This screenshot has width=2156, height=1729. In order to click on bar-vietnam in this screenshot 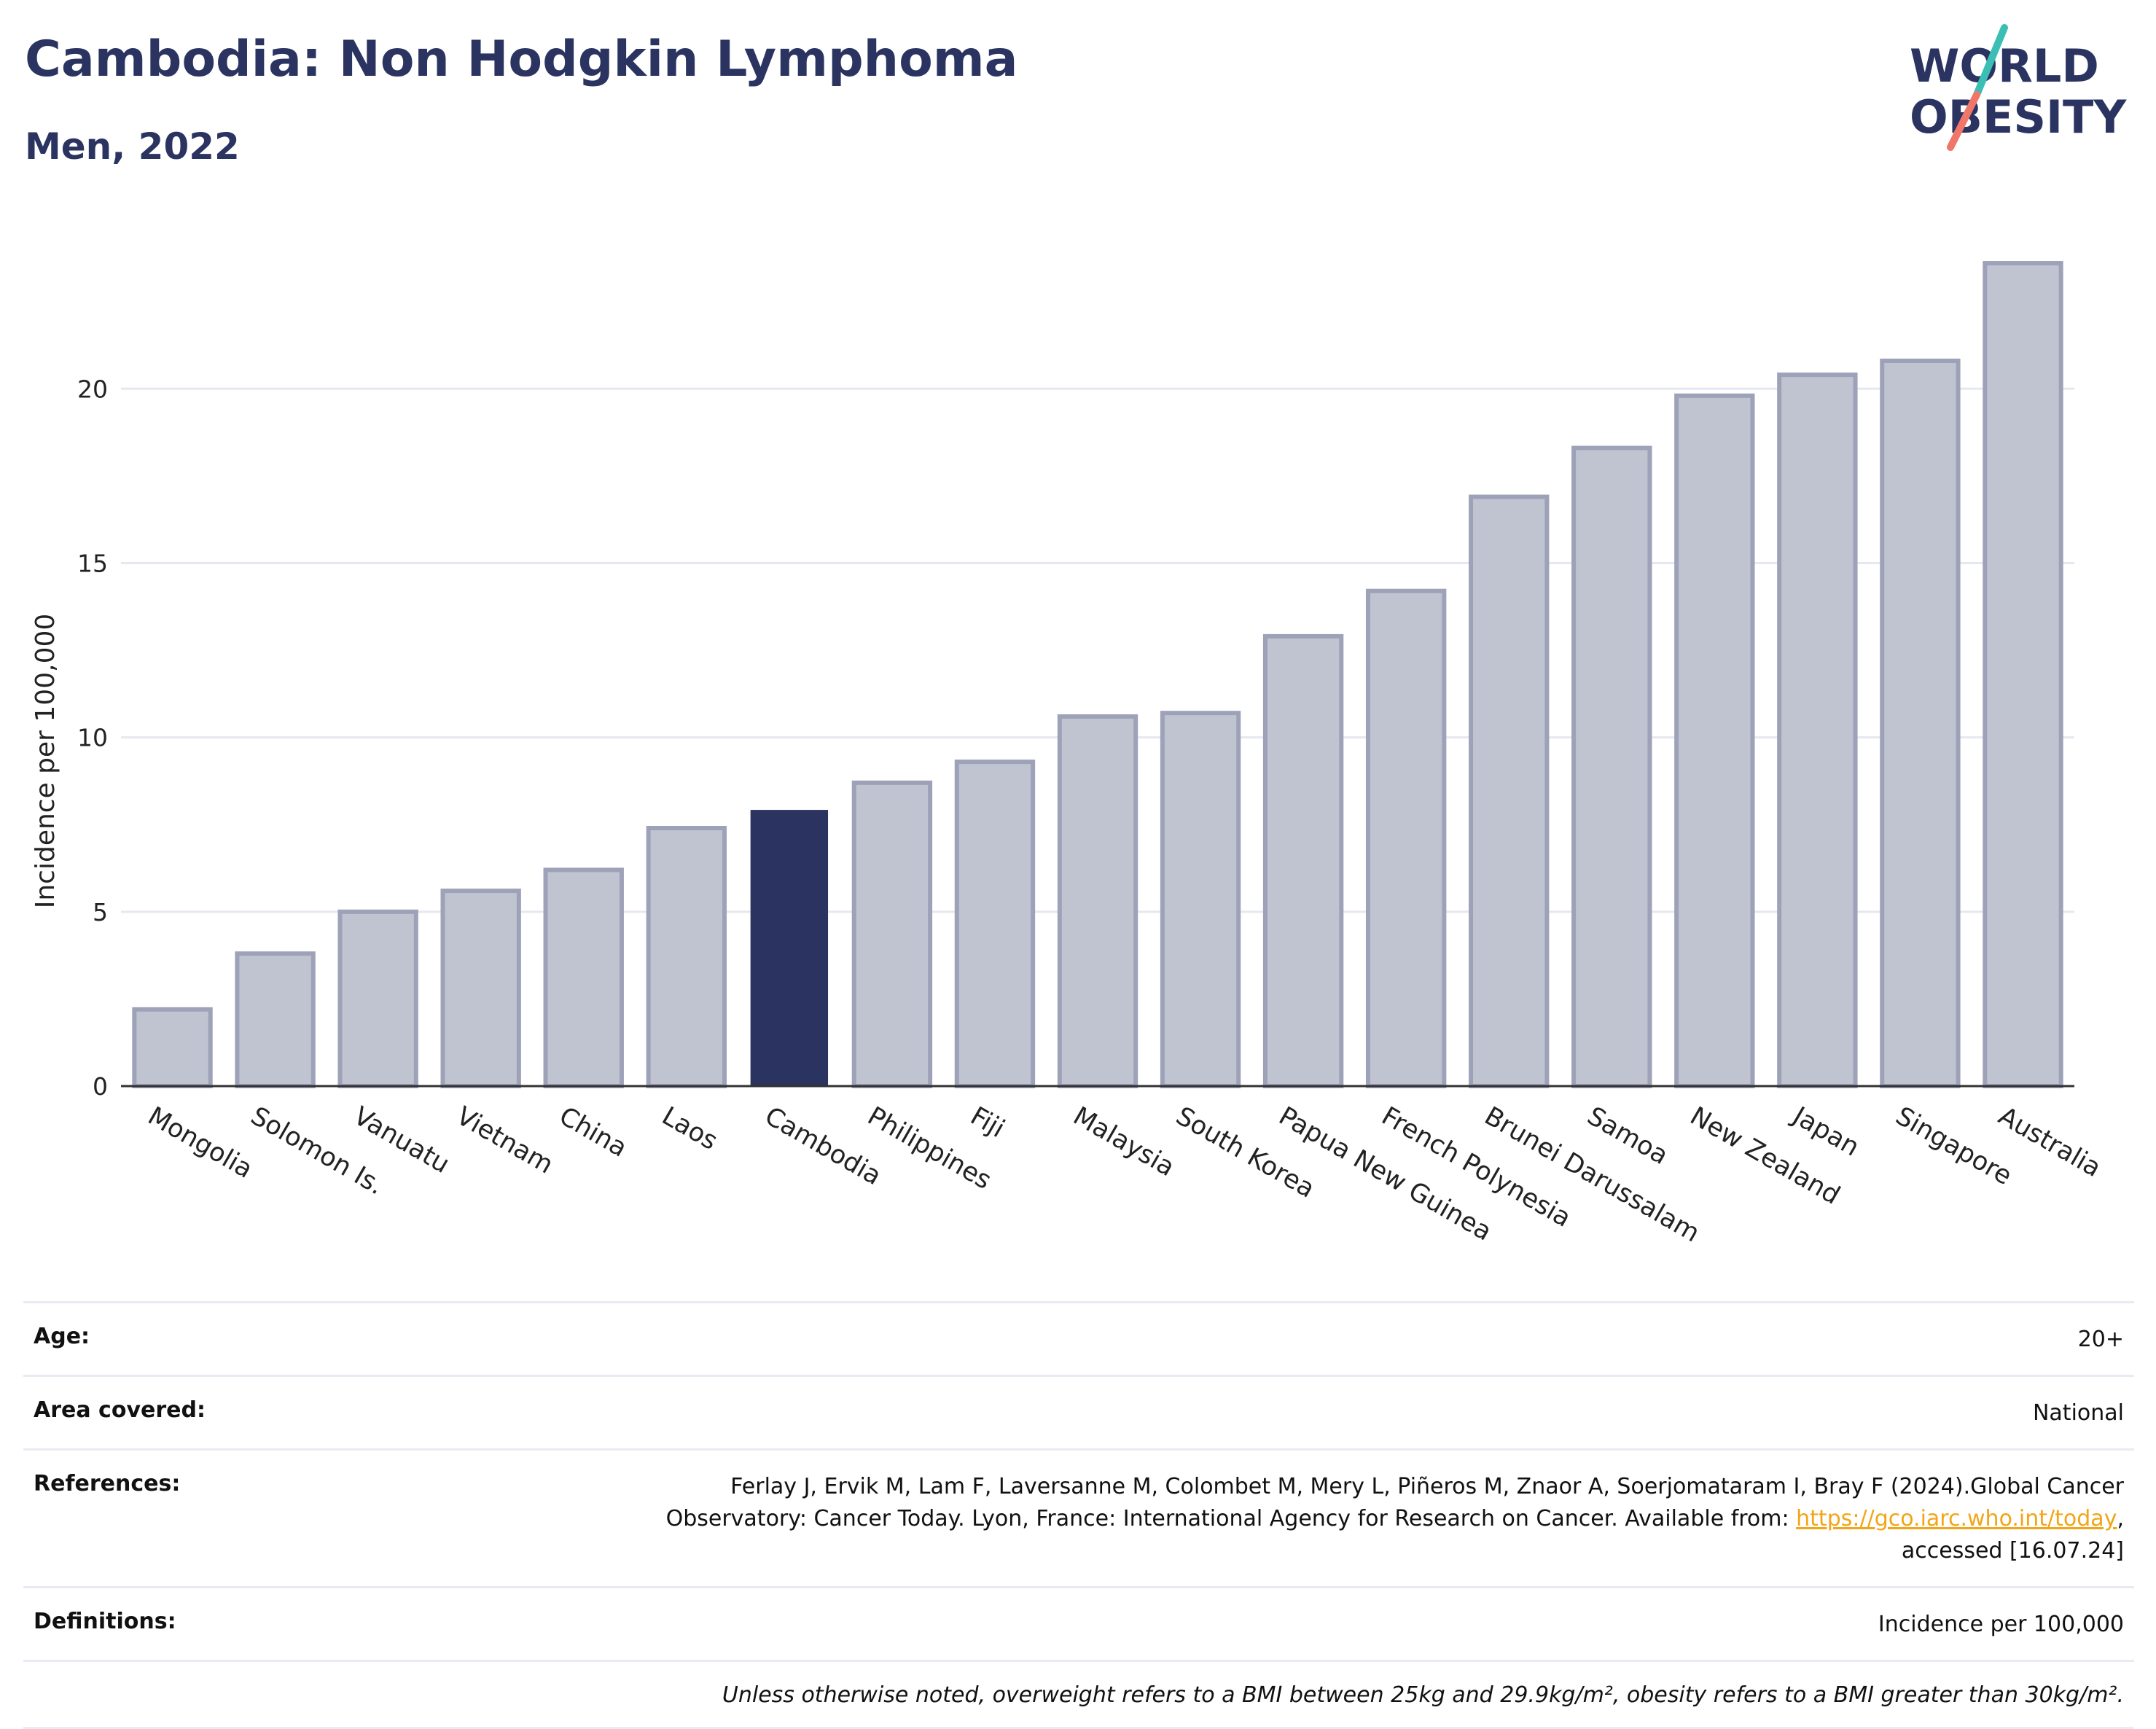, I will do `click(481, 988)`.